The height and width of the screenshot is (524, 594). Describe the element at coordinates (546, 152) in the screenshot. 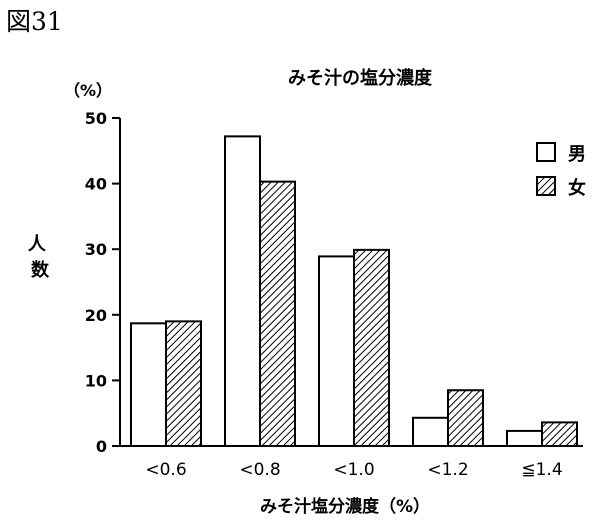

I see `legend-swatch-male` at that location.